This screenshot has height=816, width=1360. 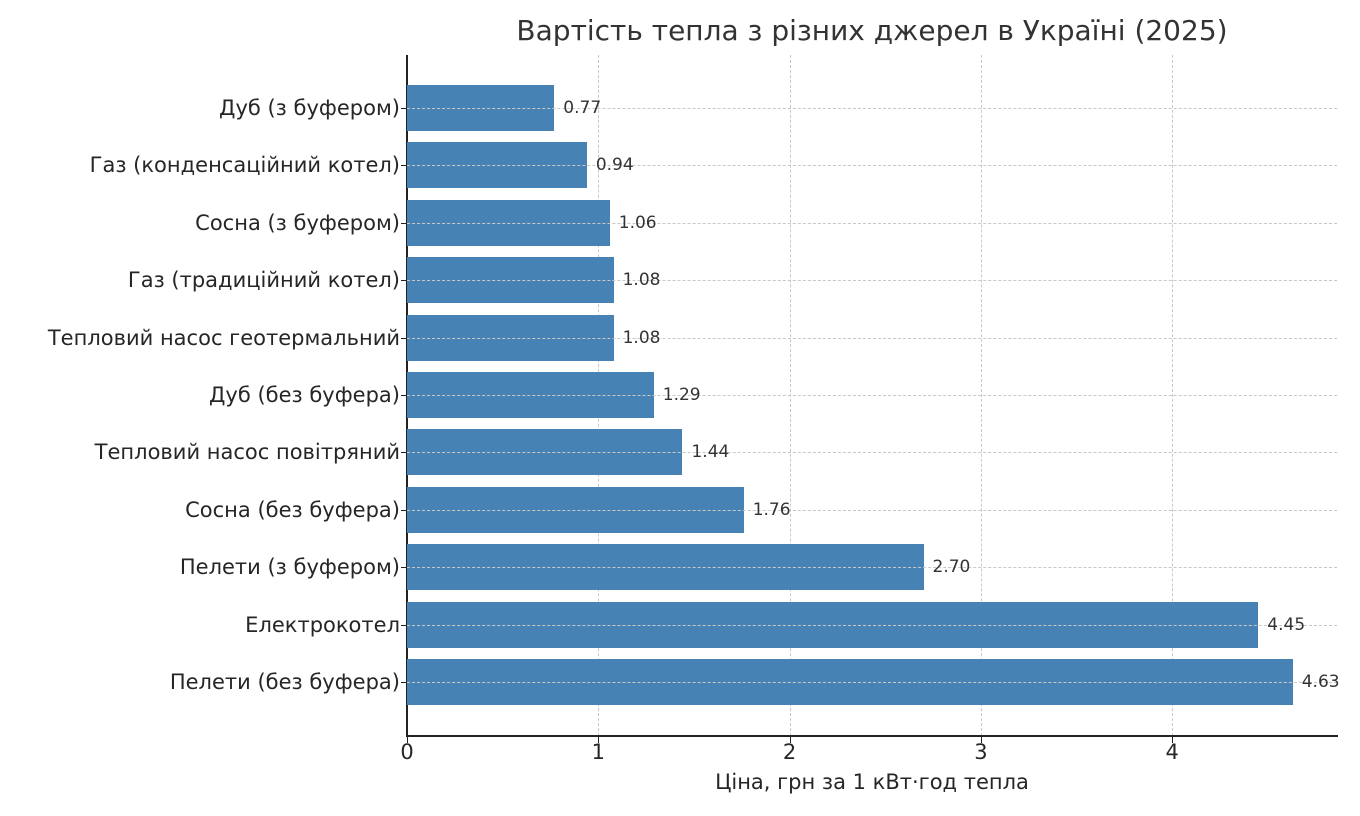 What do you see at coordinates (247, 452) in the screenshot?
I see `y-category-label: Тепловий насос повітряний` at bounding box center [247, 452].